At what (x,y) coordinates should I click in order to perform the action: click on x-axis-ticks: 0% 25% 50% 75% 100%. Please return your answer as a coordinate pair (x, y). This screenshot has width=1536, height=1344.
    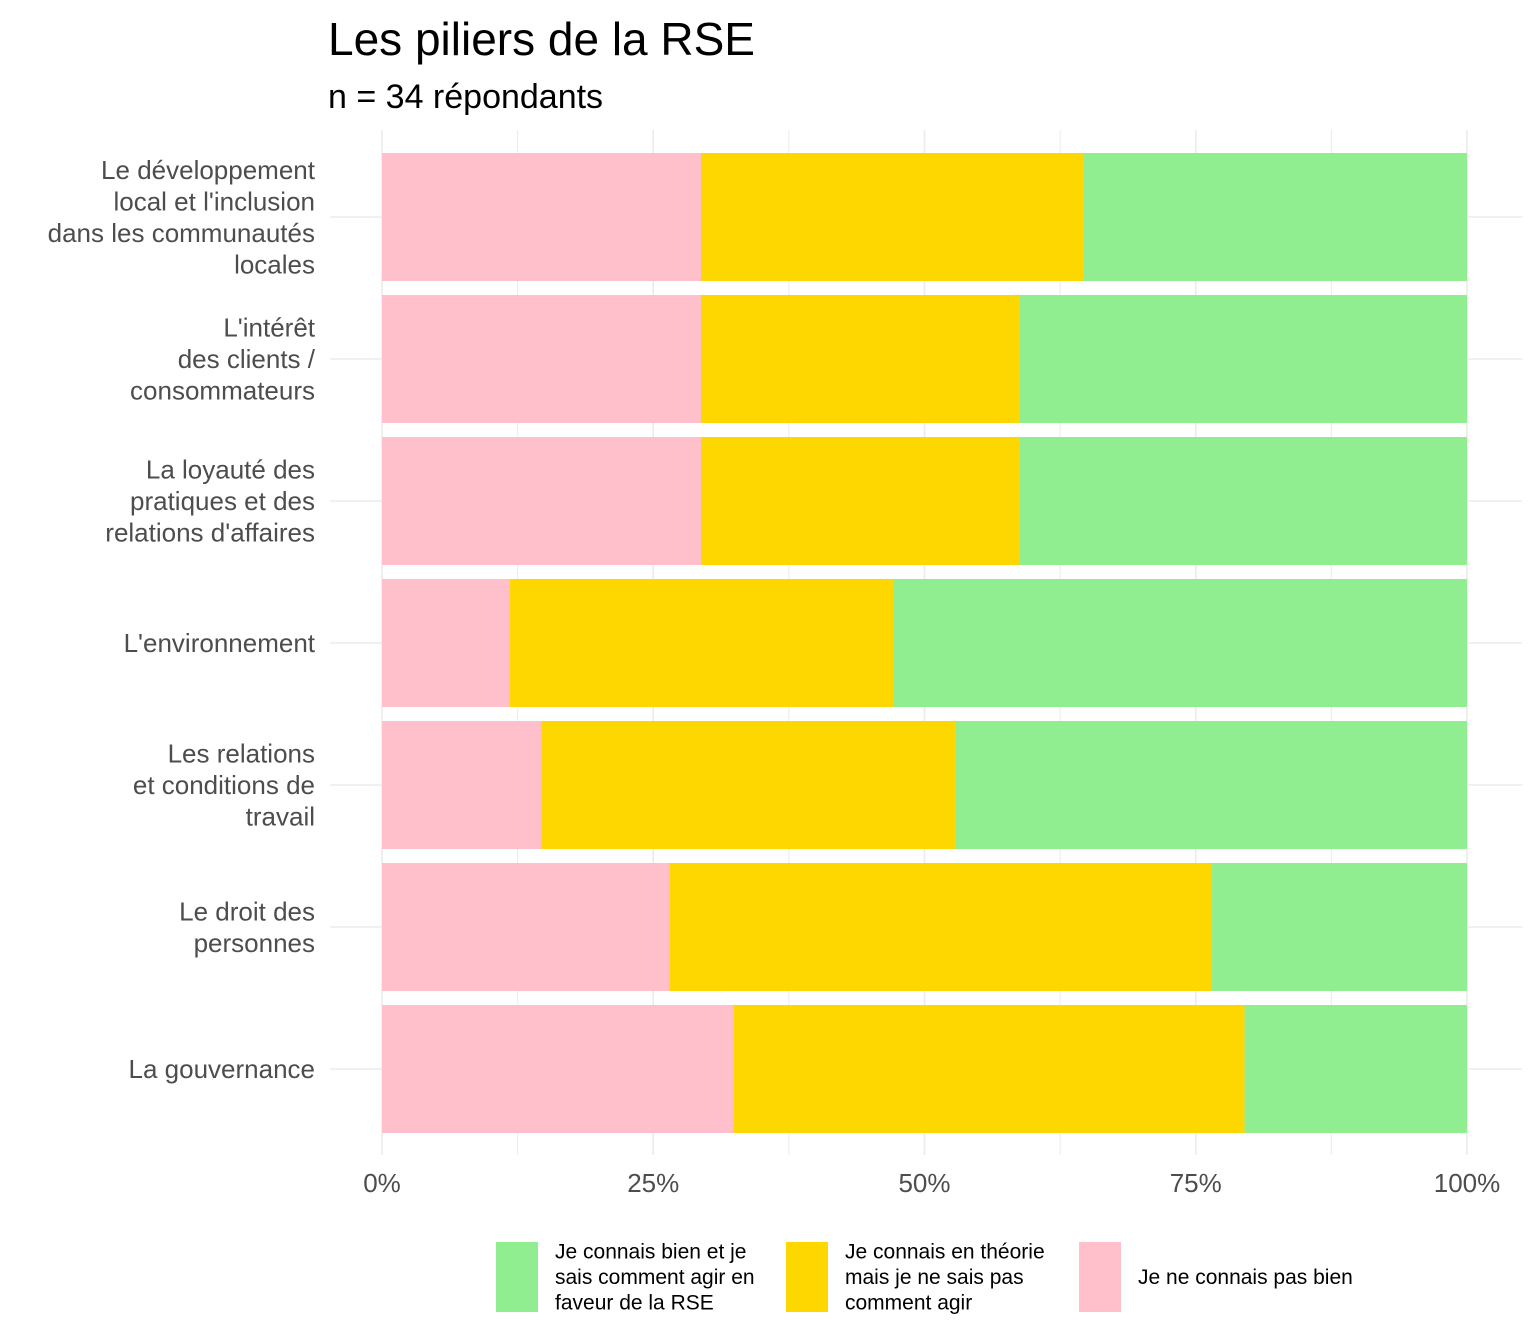
    Looking at the image, I should click on (931, 1183).